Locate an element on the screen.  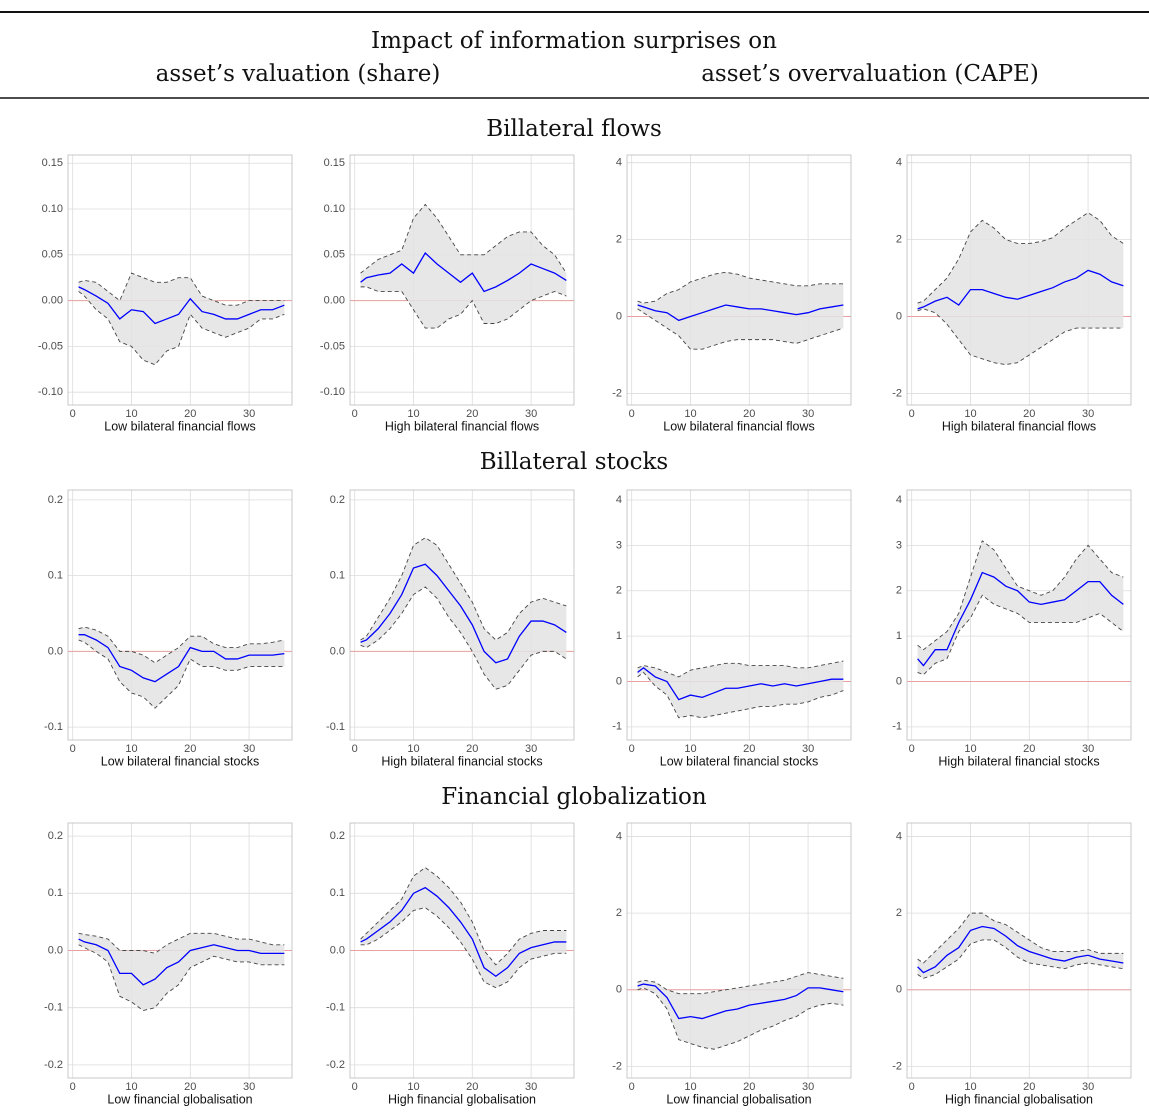
header-right: asset’s overvaluation (CAPE) is located at coordinates (870, 74).